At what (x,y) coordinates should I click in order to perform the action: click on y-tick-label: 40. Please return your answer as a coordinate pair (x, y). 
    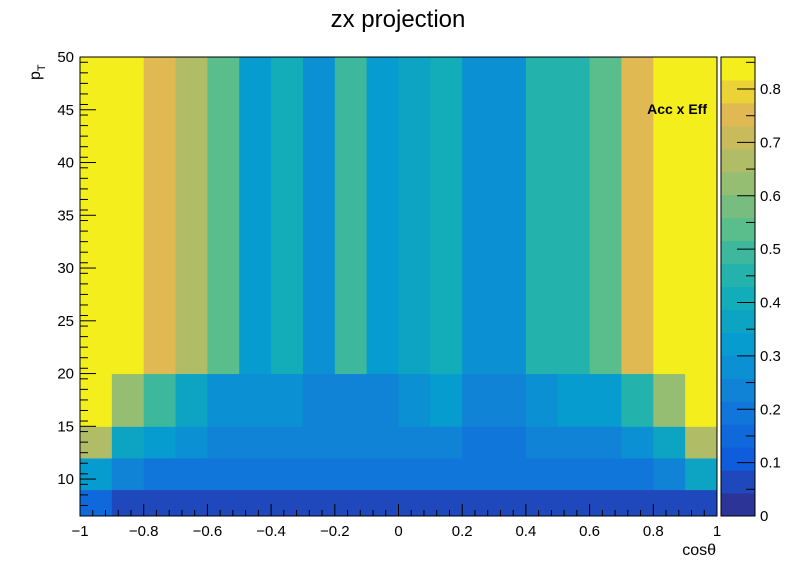
    Looking at the image, I should click on (65, 163).